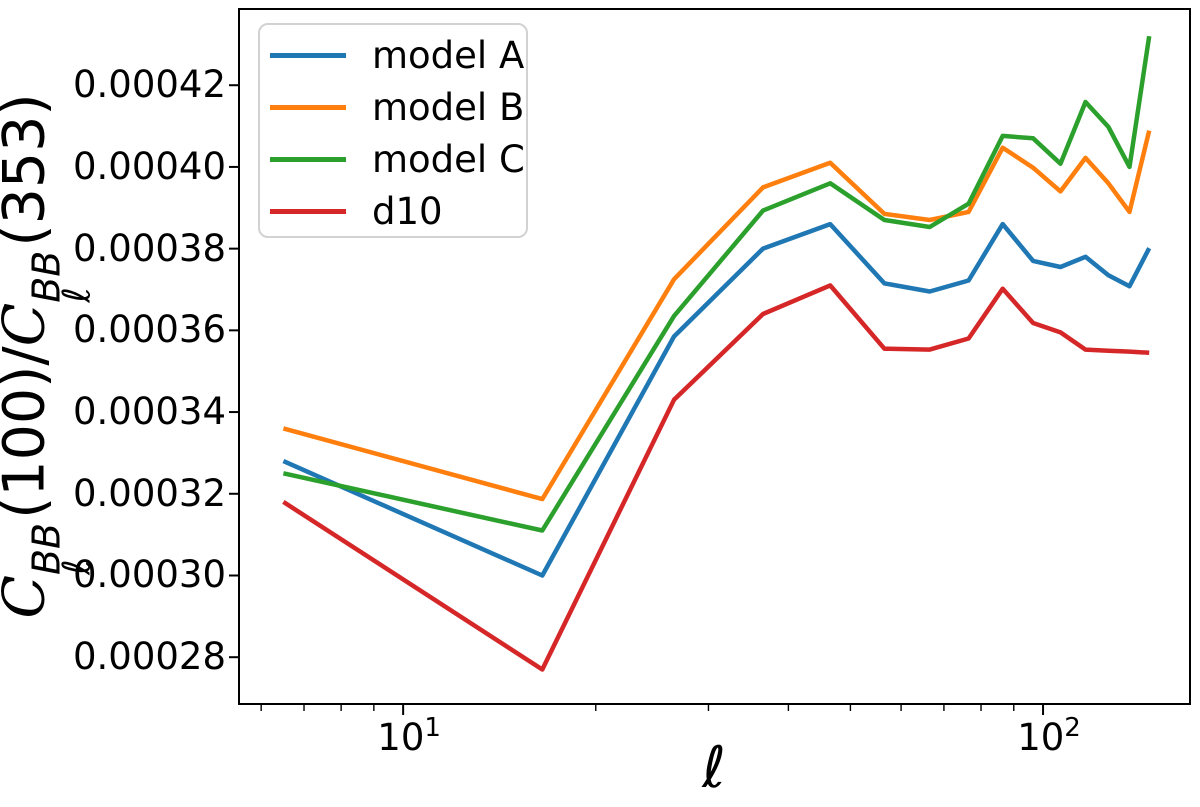 The height and width of the screenshot is (807, 1200). What do you see at coordinates (432, 728) in the screenshot?
I see `x-tick-exponent: 1` at bounding box center [432, 728].